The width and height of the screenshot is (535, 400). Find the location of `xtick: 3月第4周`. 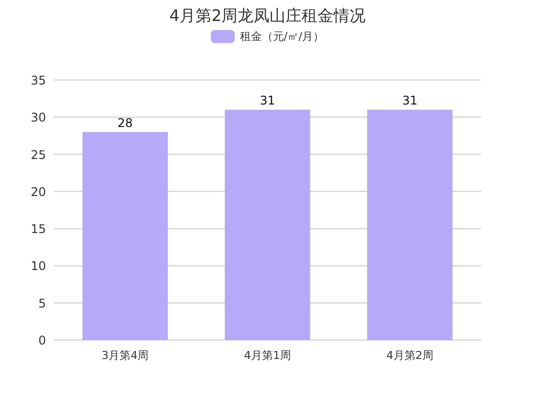

xtick: 3月第4周 is located at coordinates (125, 355).